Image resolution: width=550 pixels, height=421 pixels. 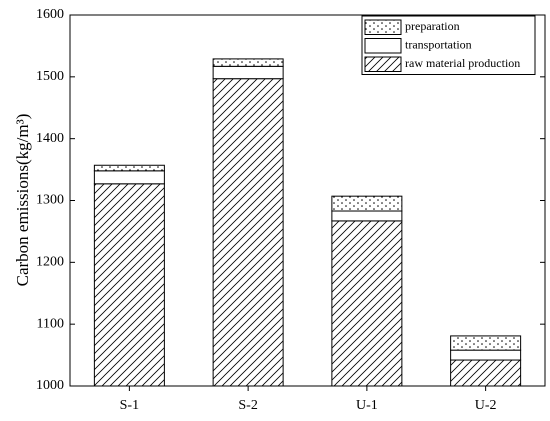 What do you see at coordinates (432, 26) in the screenshot?
I see `legend-label: preparation` at bounding box center [432, 26].